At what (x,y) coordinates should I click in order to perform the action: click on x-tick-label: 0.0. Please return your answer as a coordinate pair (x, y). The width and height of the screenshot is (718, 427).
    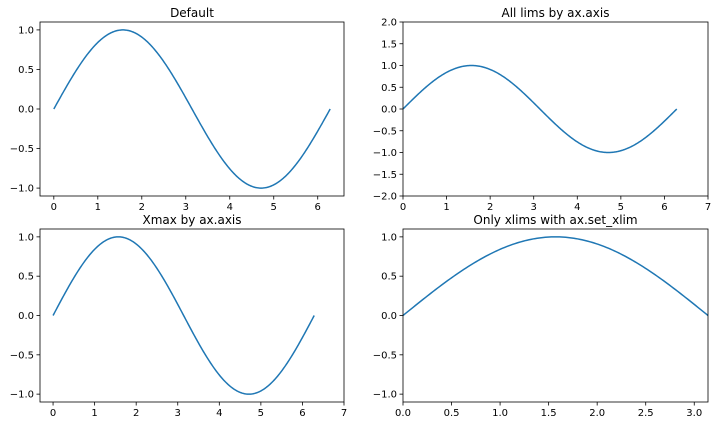
    Looking at the image, I should click on (403, 413).